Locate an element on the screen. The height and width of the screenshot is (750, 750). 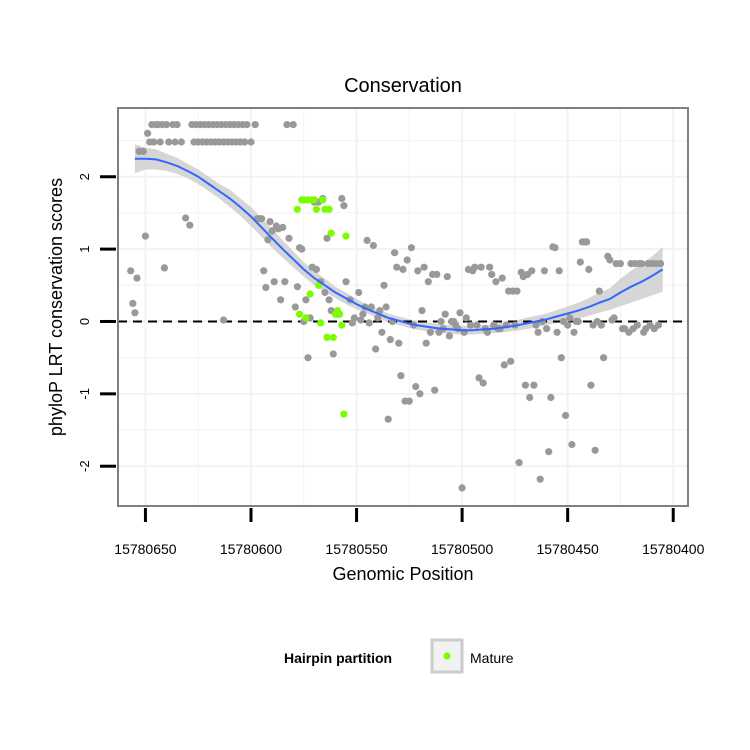
x-tick-label: 15780450 is located at coordinates (568, 549).